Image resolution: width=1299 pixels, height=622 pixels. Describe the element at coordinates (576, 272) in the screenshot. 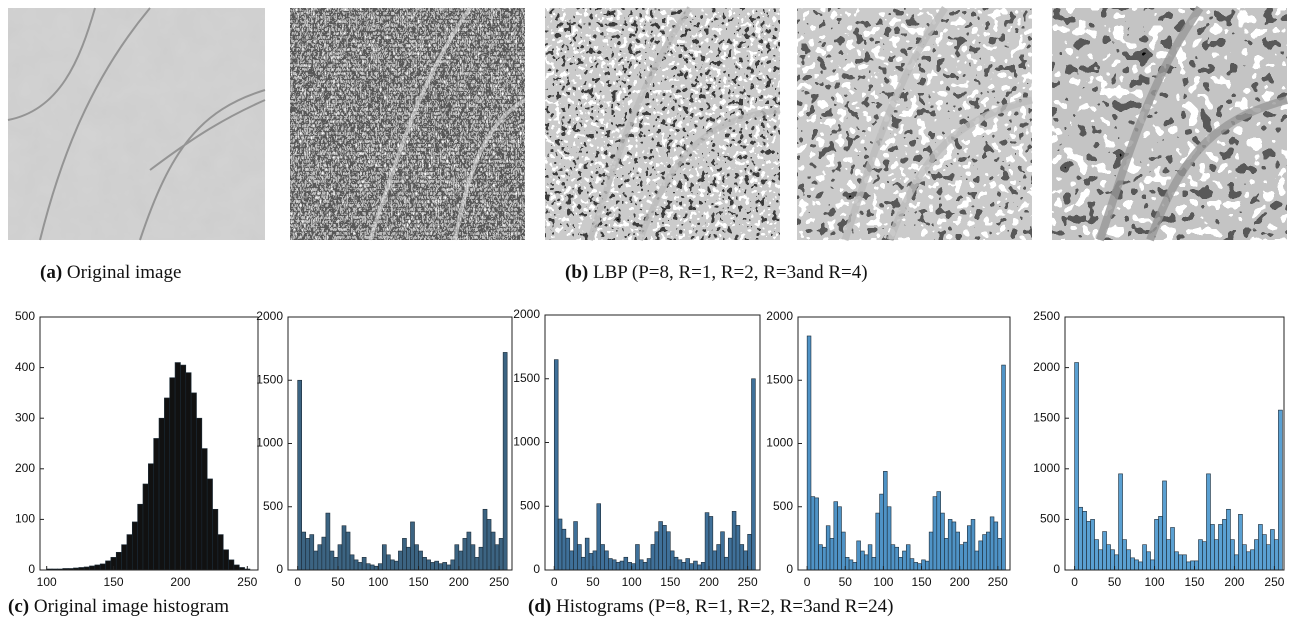

I see `caption-label: (b)` at that location.